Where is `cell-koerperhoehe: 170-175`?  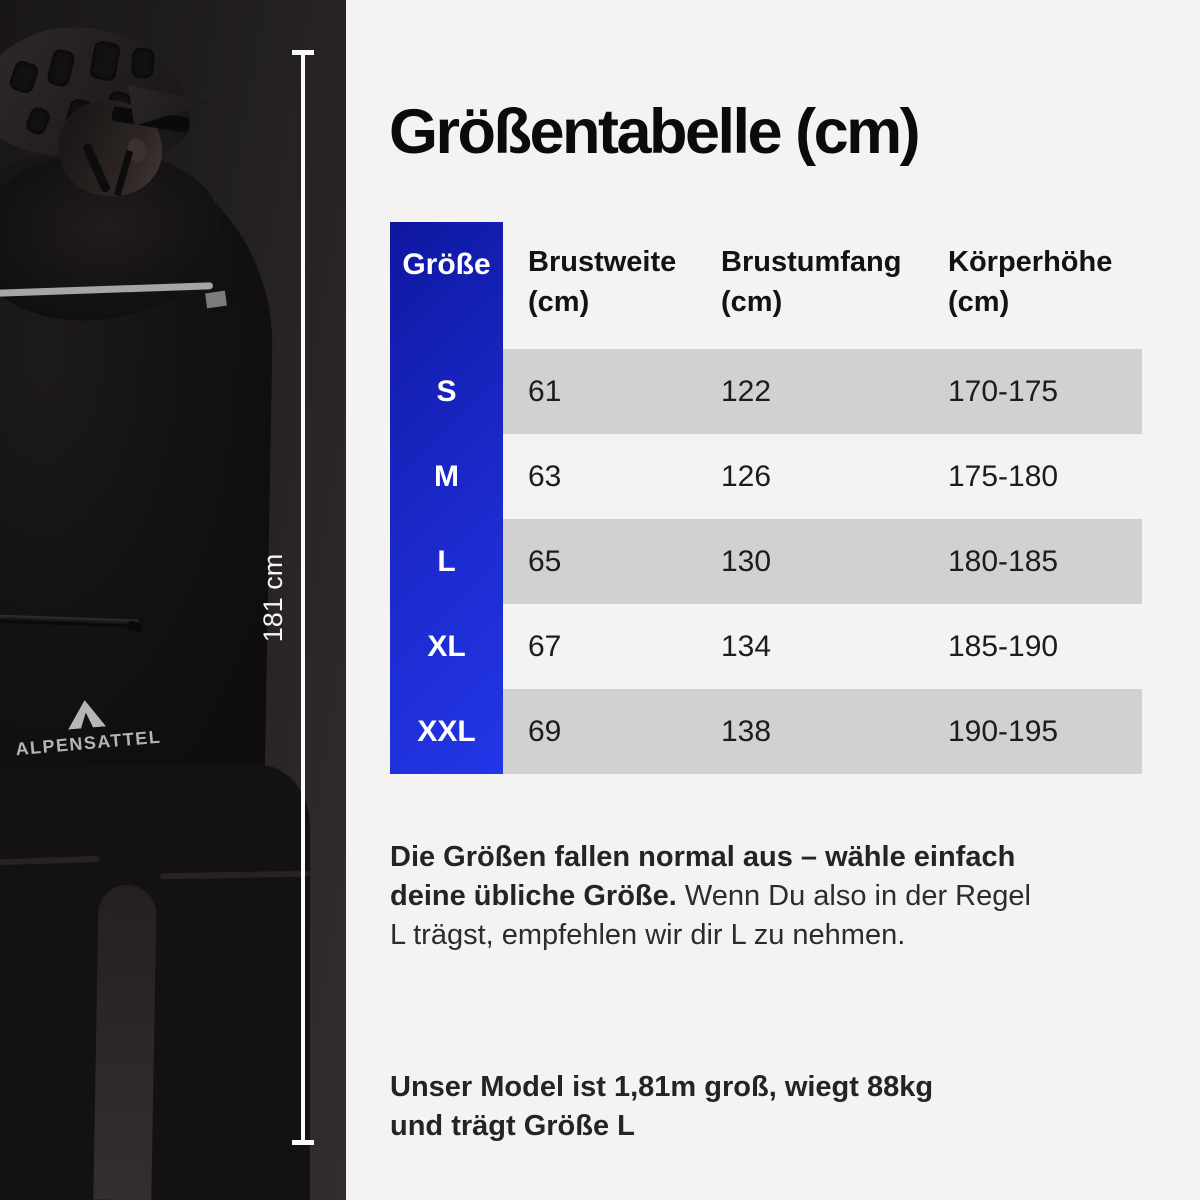
cell-koerperhoehe: 170-175 is located at coordinates (1003, 391).